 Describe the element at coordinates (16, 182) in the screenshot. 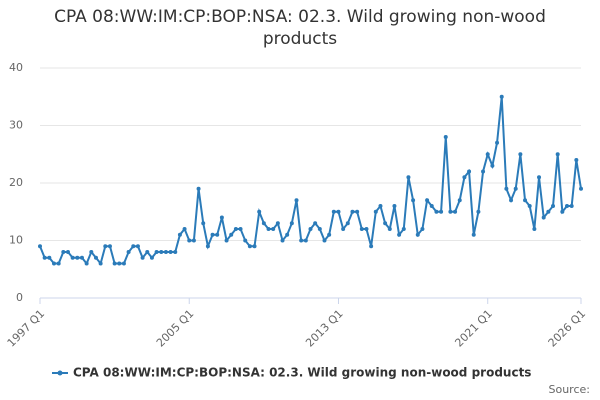

I see `y-tick-label: 20` at that location.